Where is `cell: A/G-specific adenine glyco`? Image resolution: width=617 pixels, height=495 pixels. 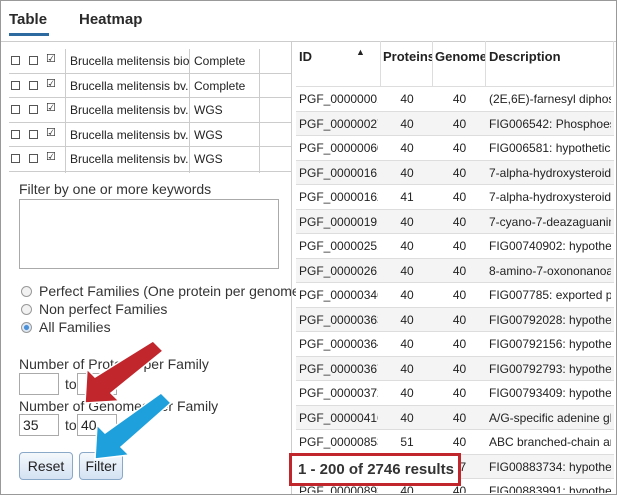 cell: A/G-specific adenine glyco is located at coordinates (550, 417).